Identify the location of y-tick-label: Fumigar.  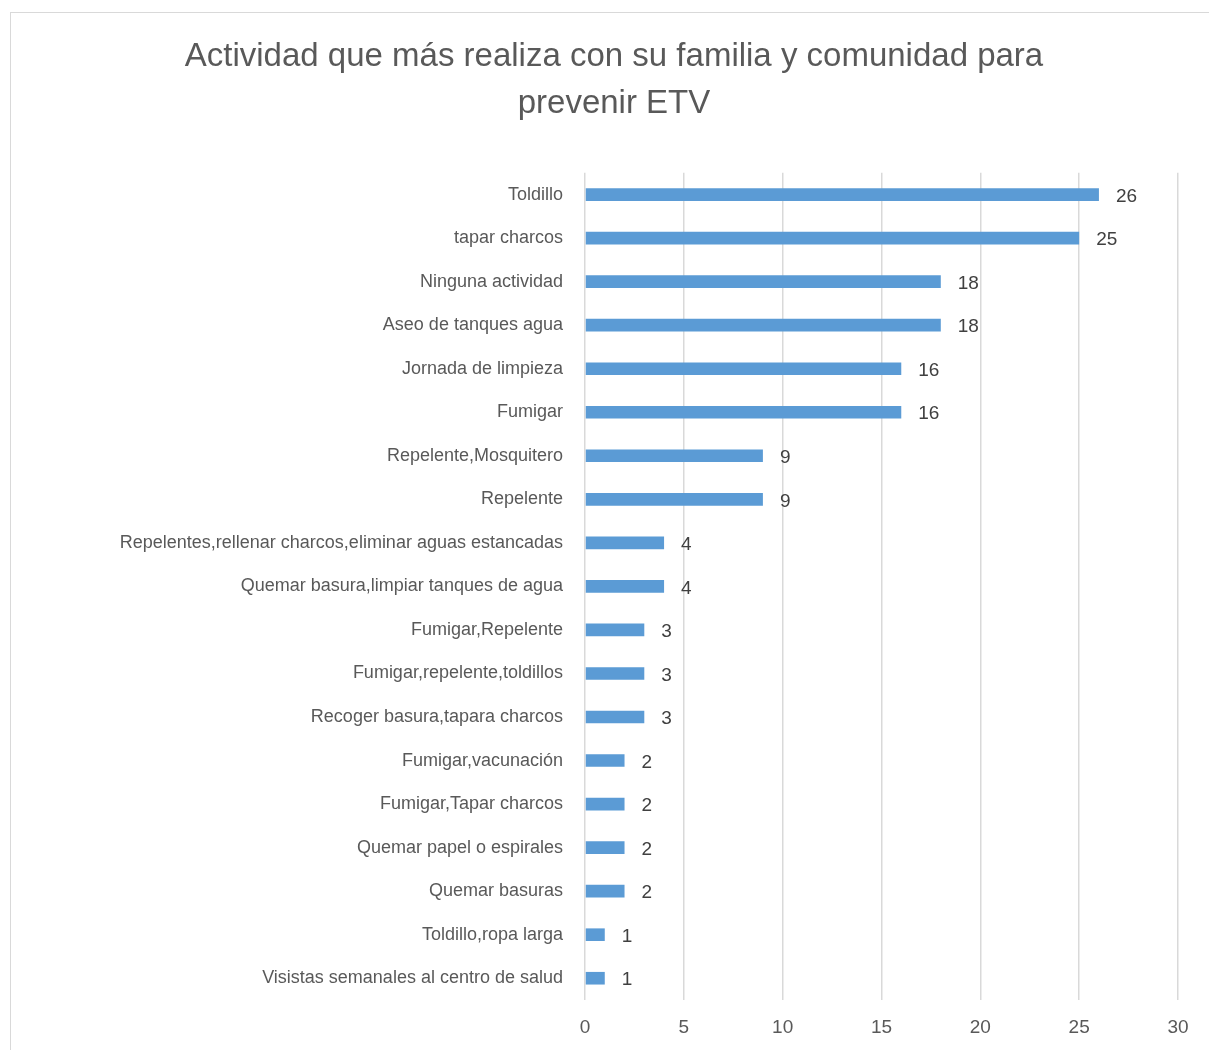
(529, 411).